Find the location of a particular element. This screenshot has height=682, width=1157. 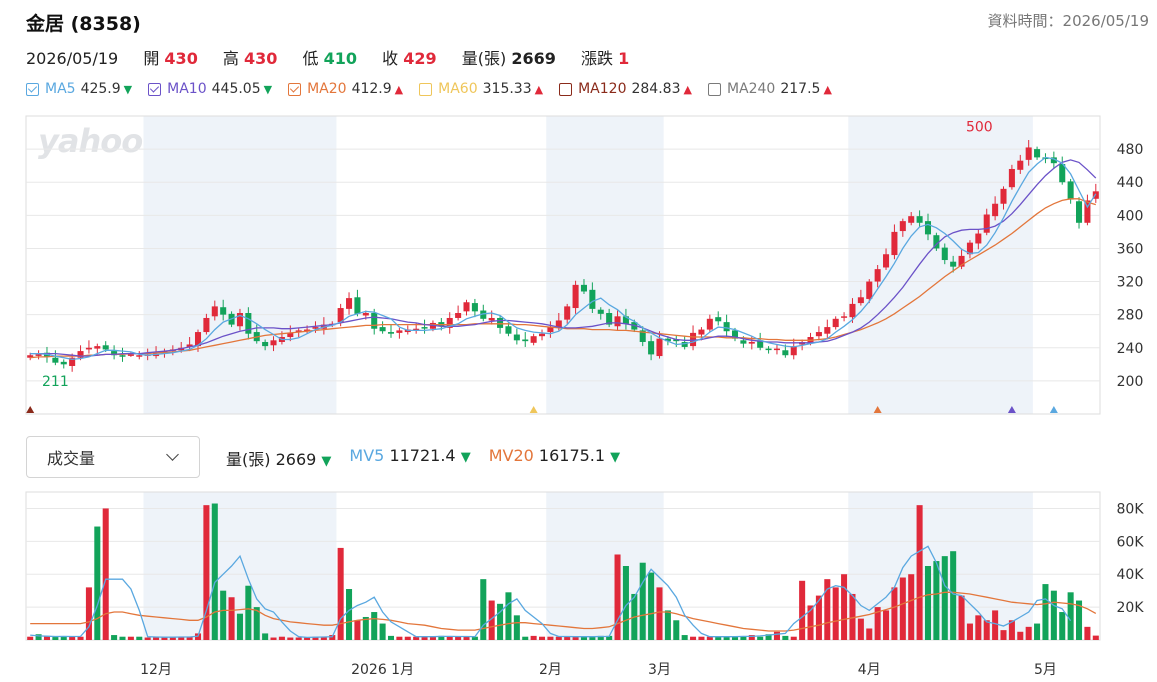

high-value: 430 is located at coordinates (261, 58).